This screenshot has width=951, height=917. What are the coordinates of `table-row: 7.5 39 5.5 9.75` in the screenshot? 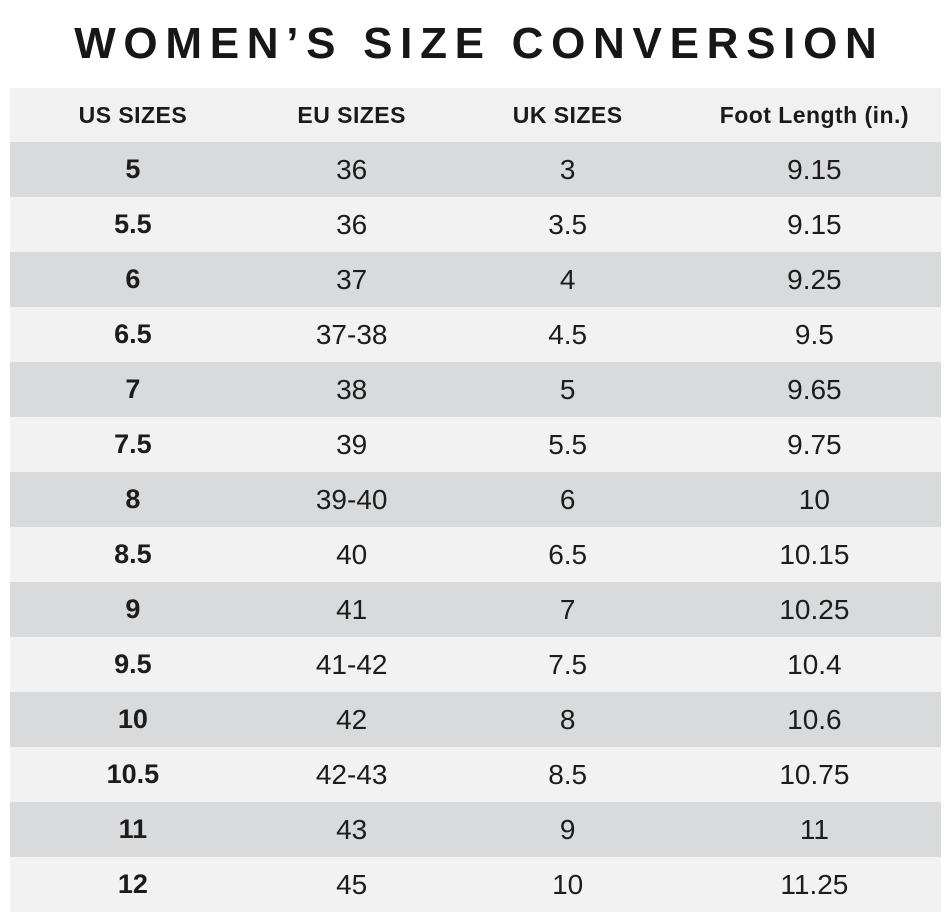 It's located at (475, 444).